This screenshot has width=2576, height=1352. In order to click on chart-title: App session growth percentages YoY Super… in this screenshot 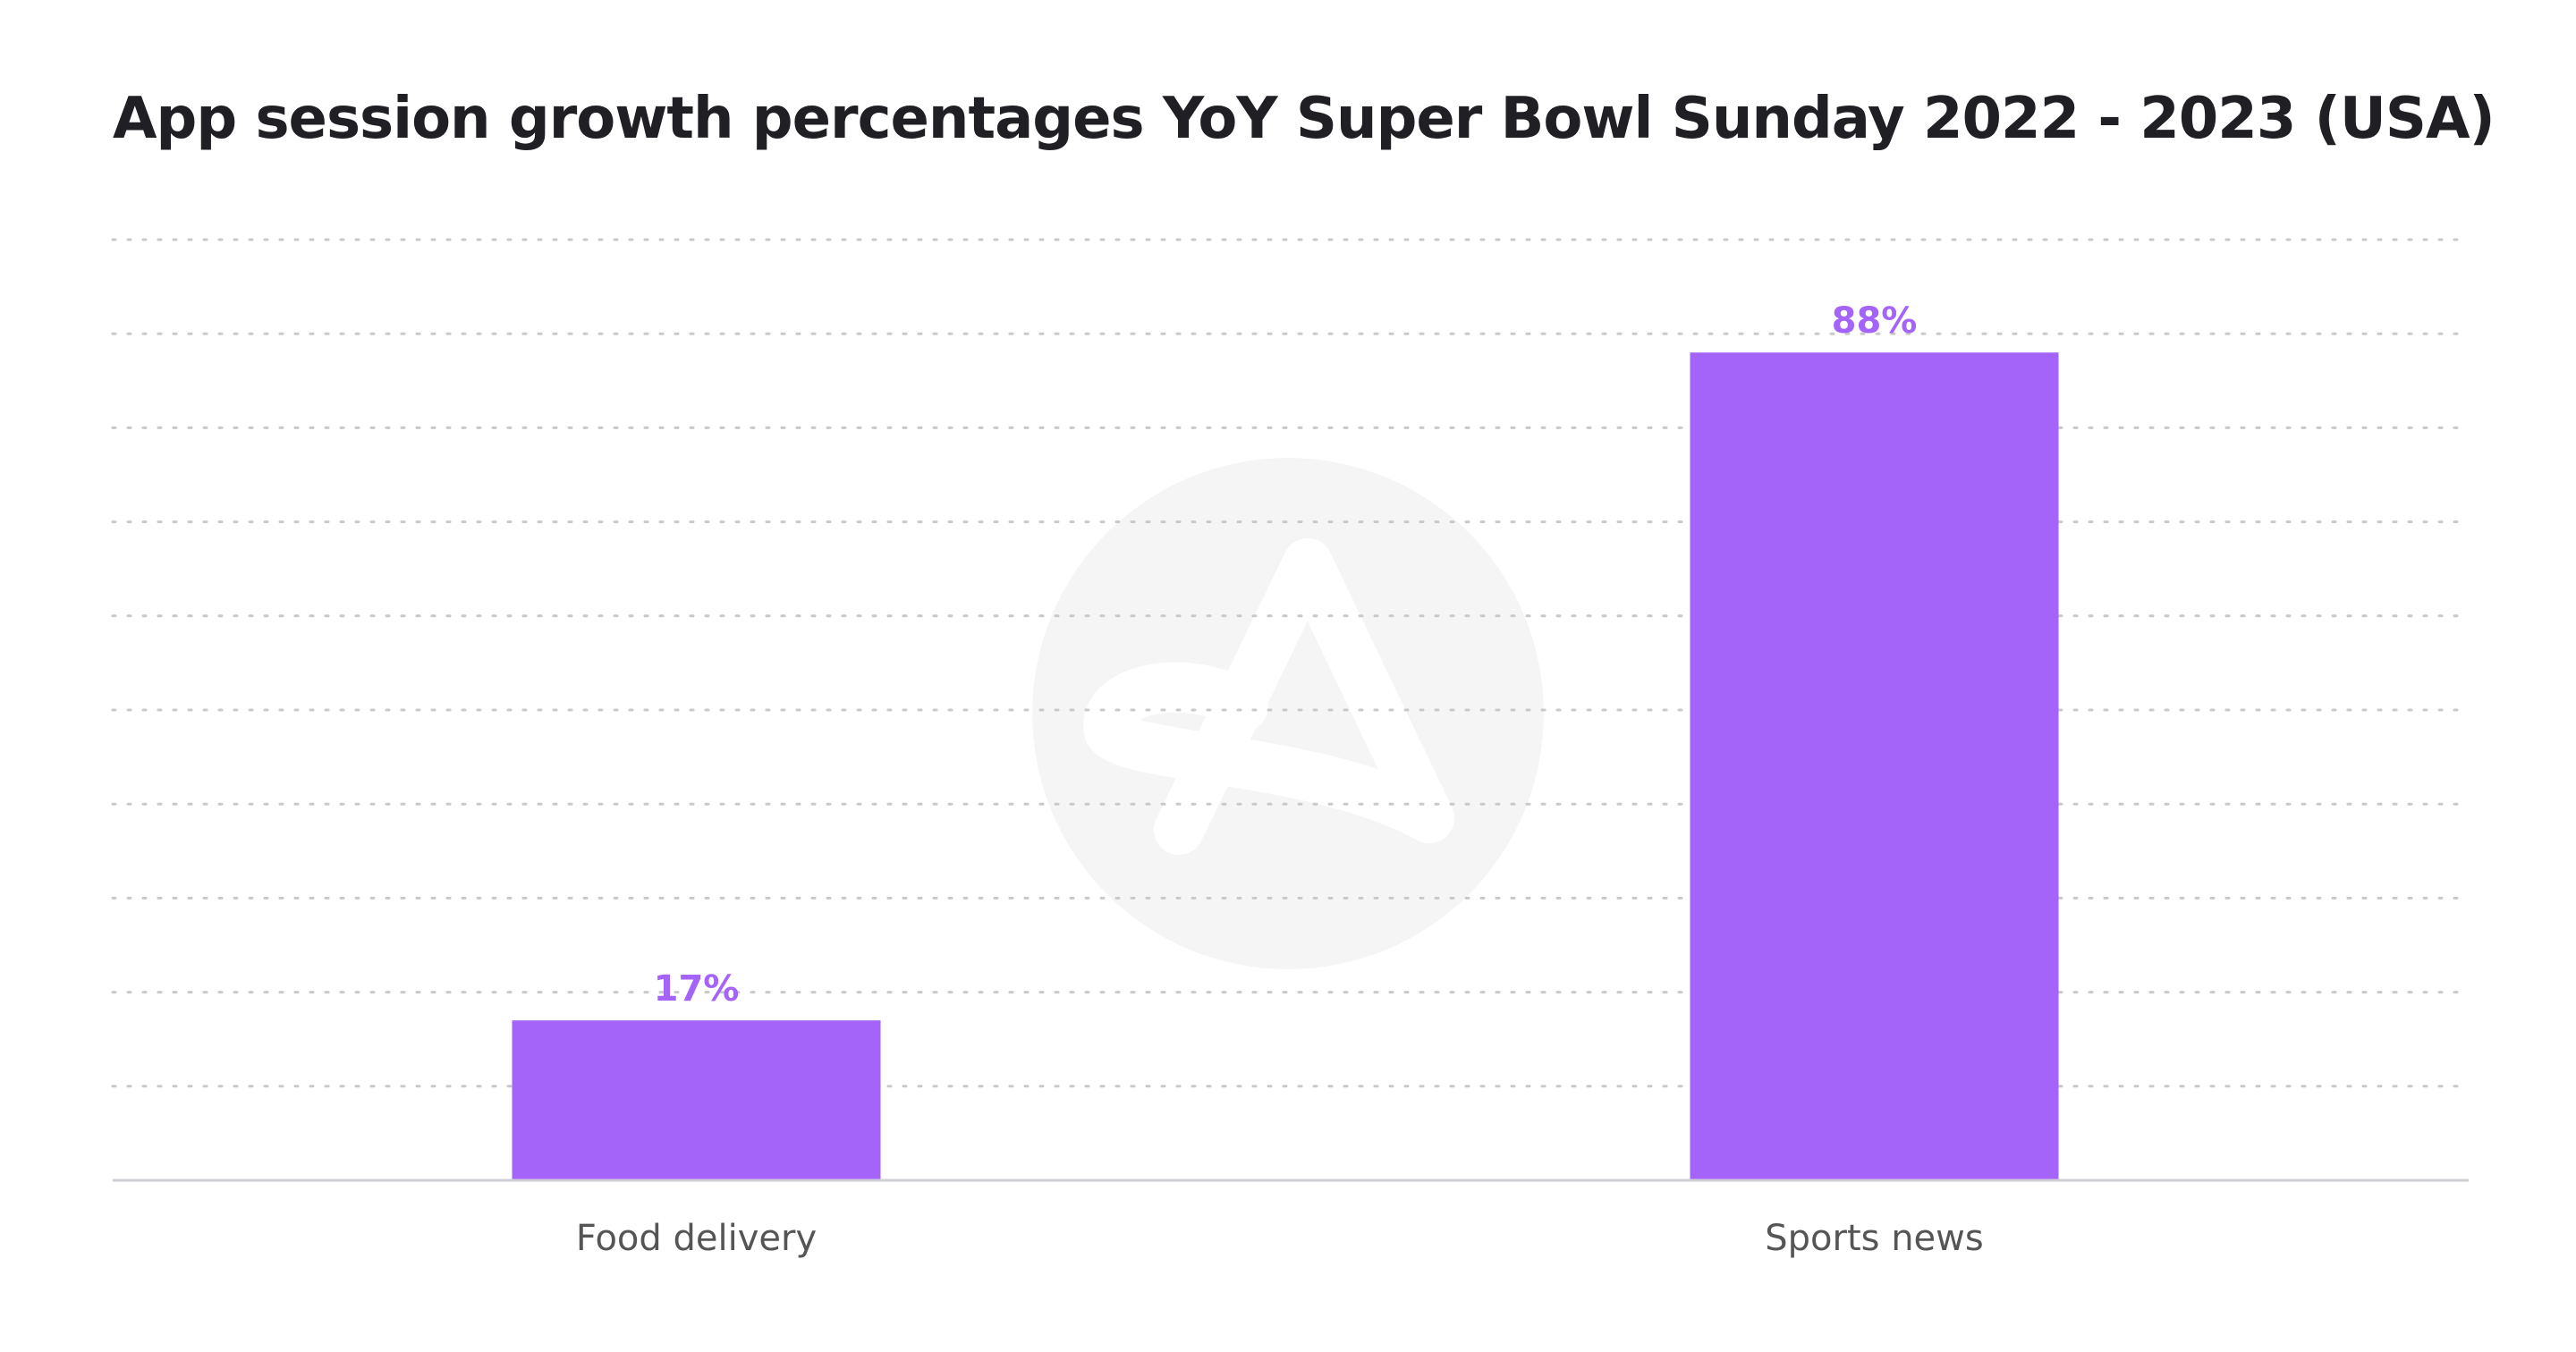, I will do `click(1304, 119)`.